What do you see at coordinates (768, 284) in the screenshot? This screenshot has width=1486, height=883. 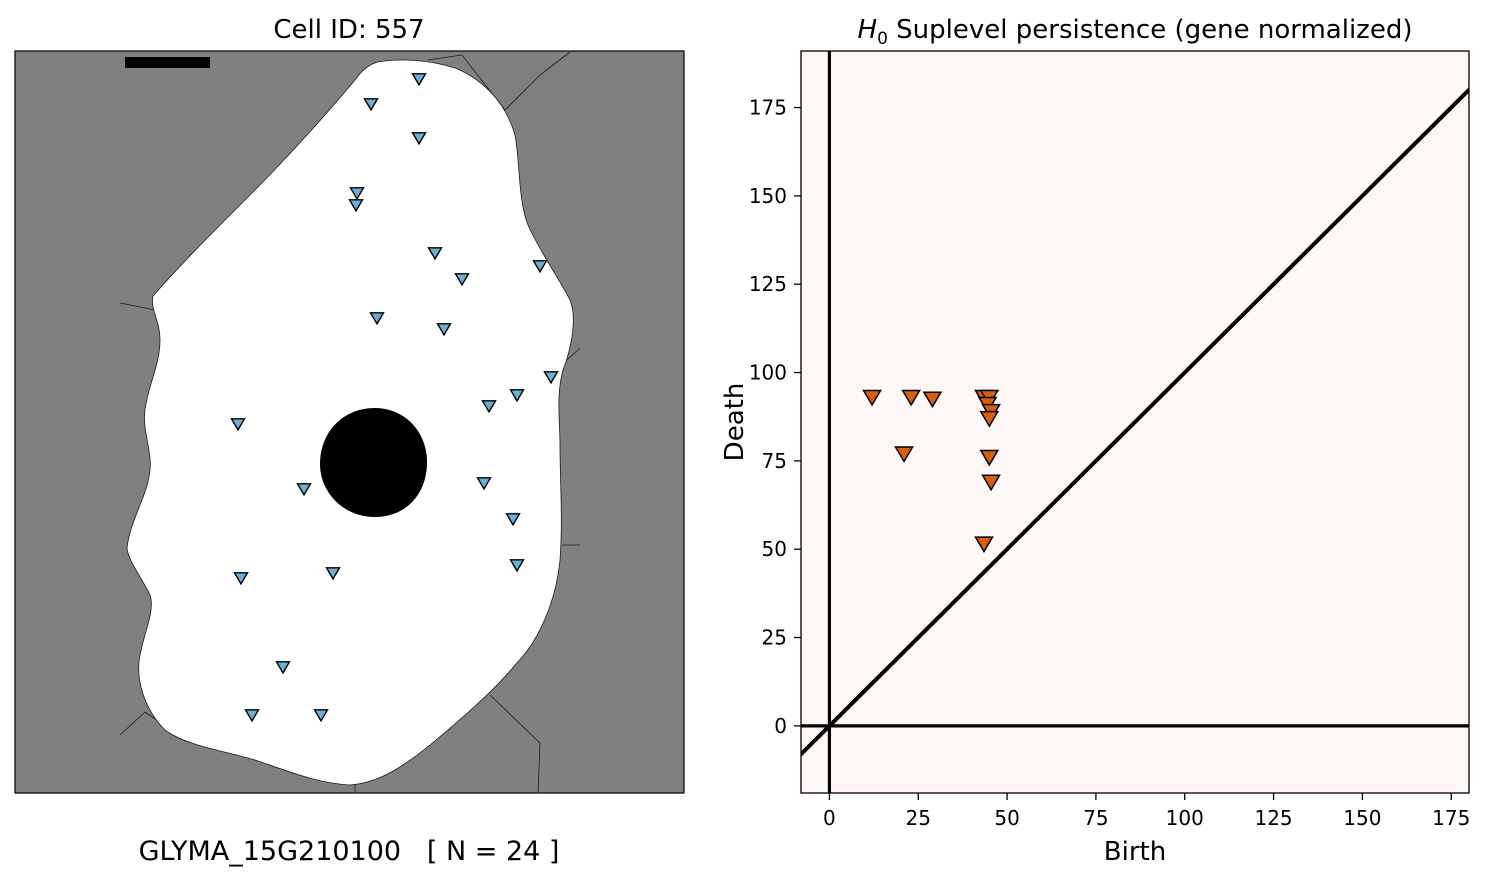 I see `y-tick-label: 125` at bounding box center [768, 284].